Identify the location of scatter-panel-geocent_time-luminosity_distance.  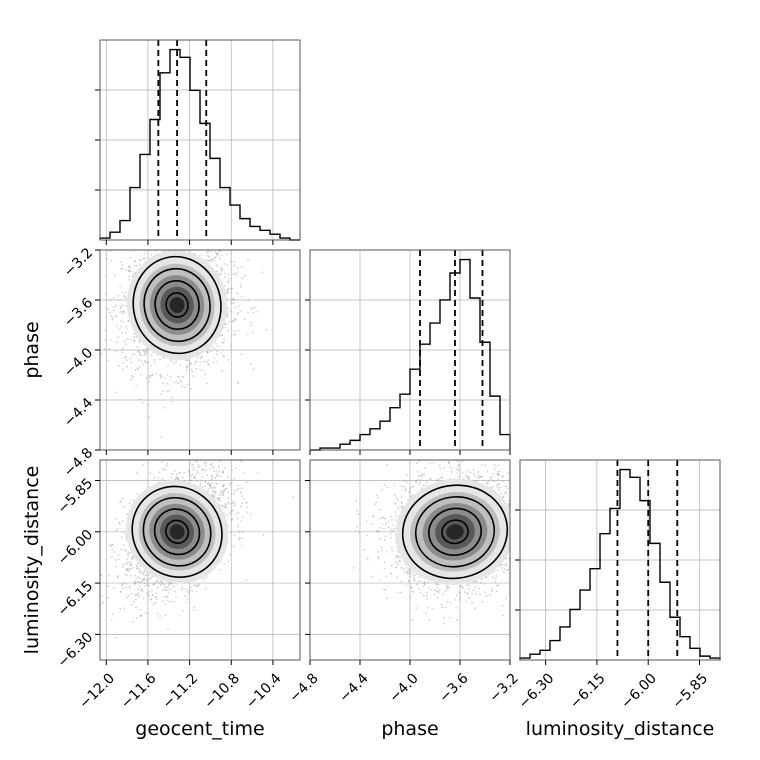
(200, 559).